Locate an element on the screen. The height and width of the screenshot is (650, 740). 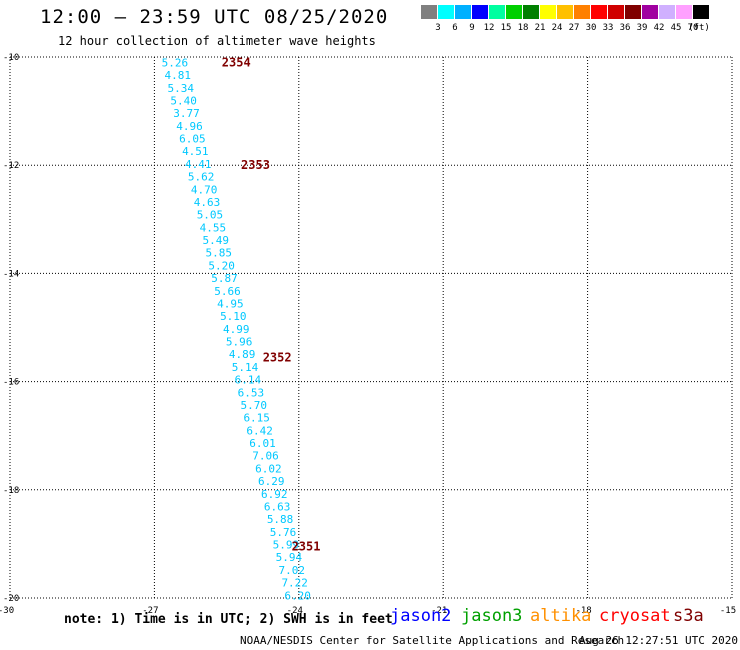
legend-tick-label: 36 is located at coordinates (625, 28).